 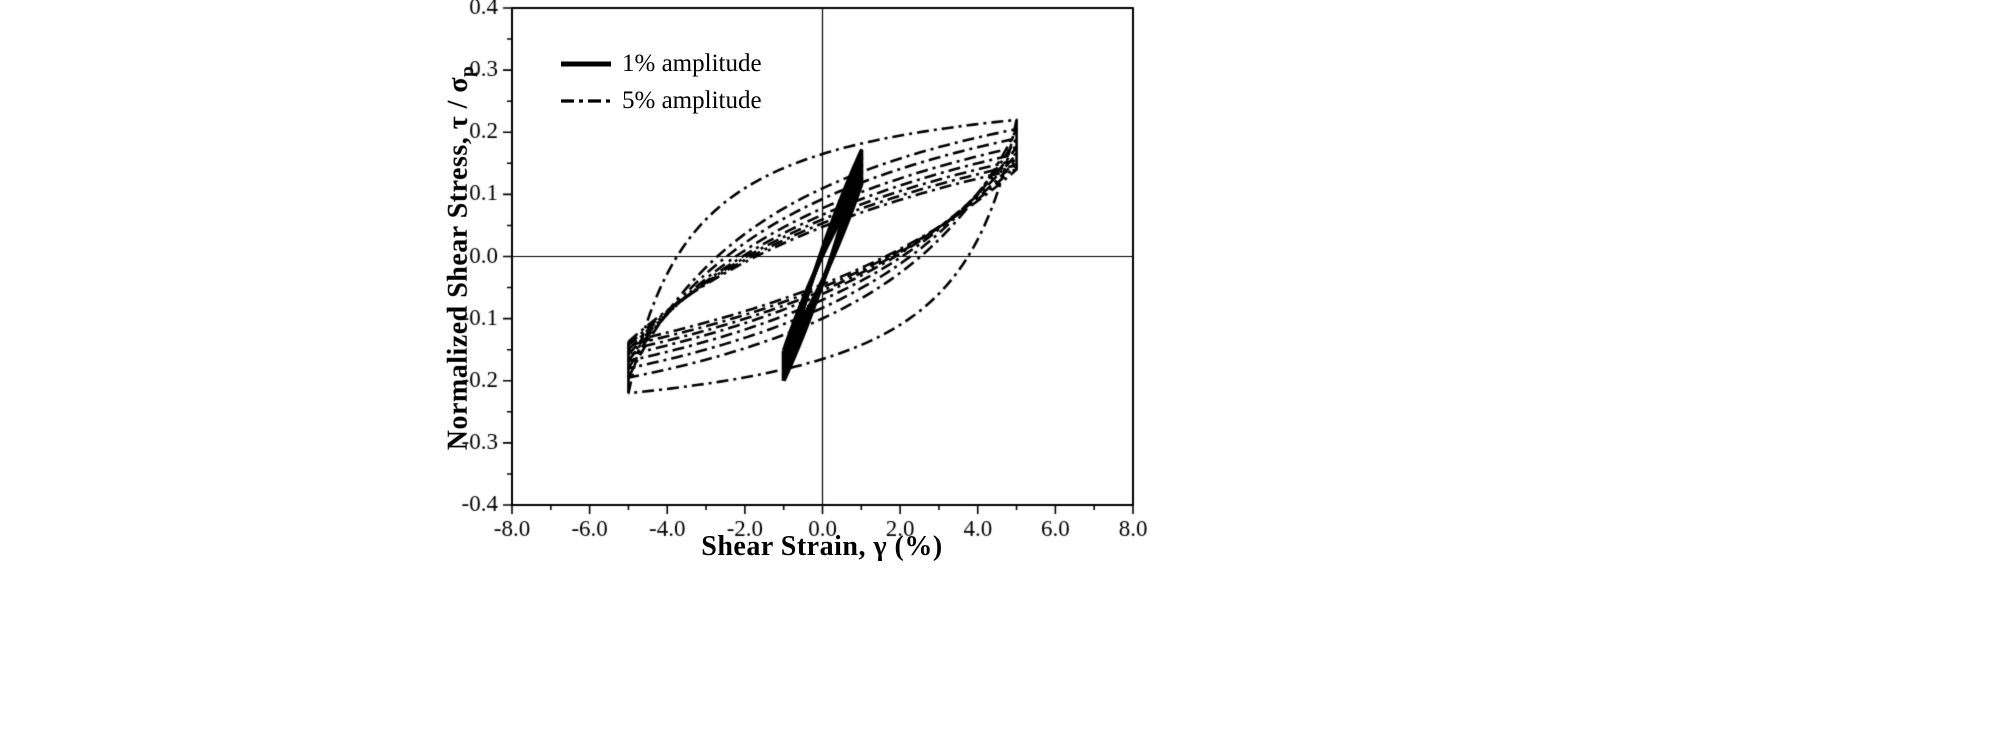 What do you see at coordinates (586, 64) in the screenshot?
I see `solid-line-sample-icon` at bounding box center [586, 64].